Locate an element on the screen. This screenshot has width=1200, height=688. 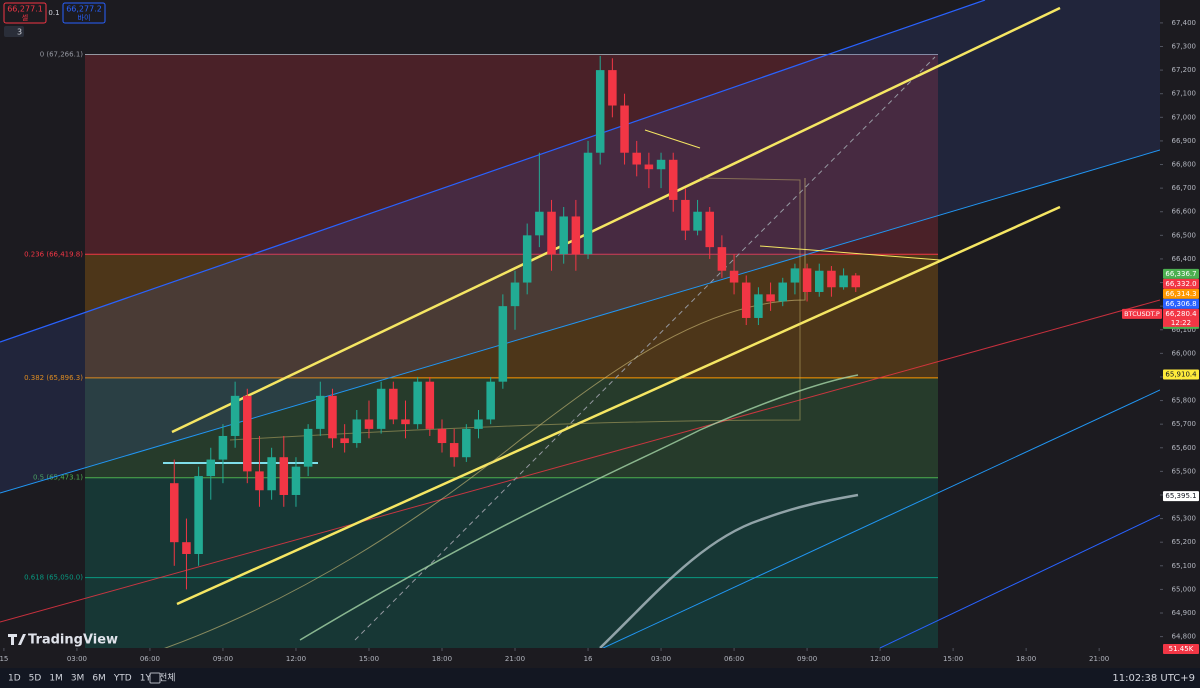
fib-label: 0.618 (65,050.0) is located at coordinates (53, 578).